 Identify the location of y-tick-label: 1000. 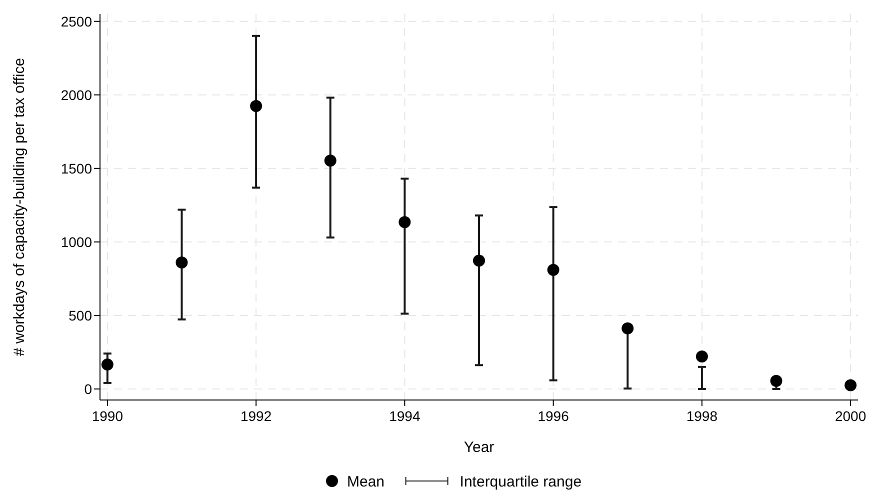
(76, 242).